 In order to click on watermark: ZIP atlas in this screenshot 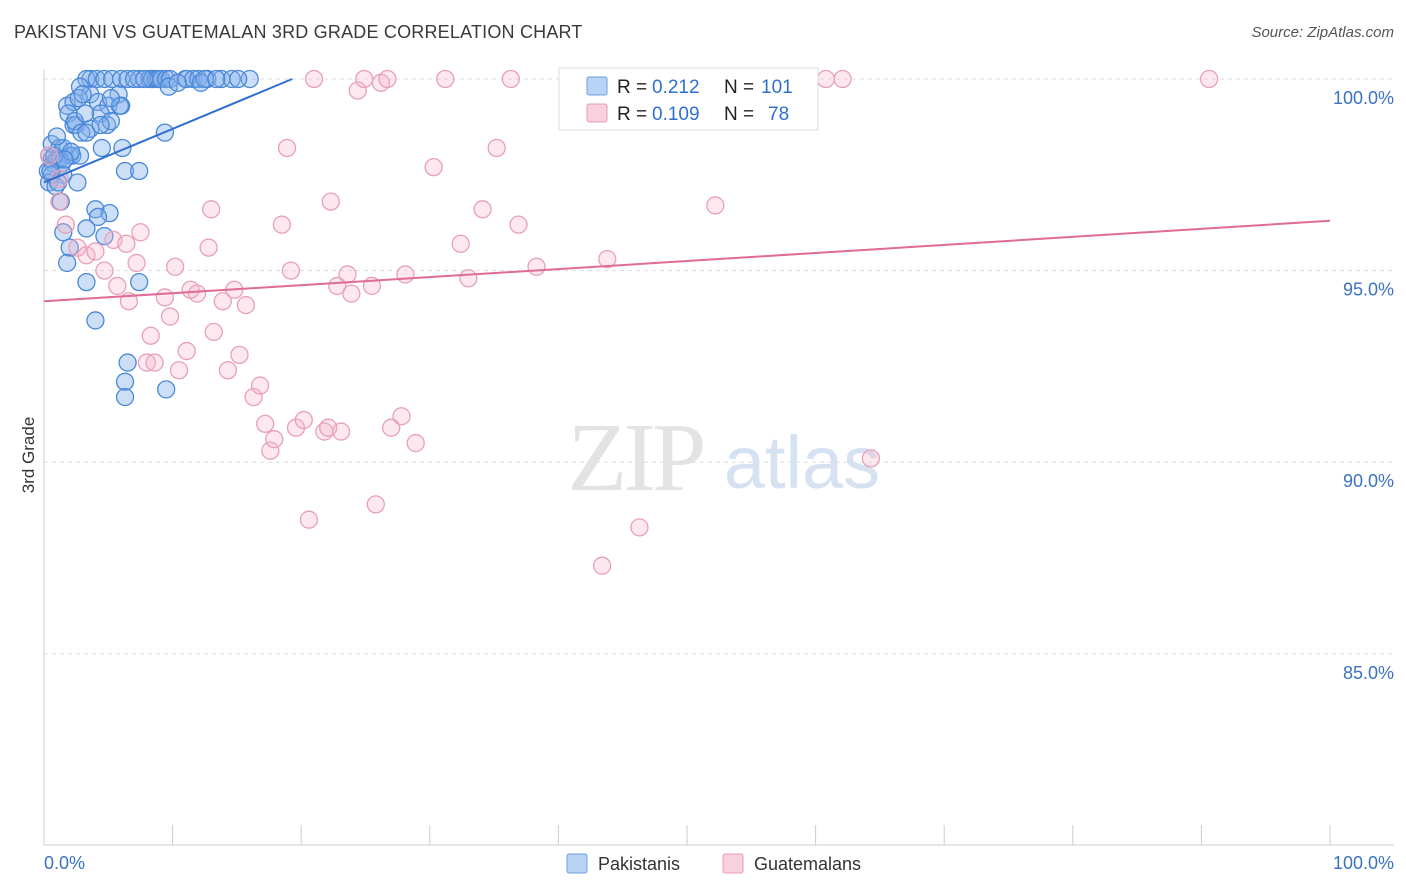, I will do `click(724, 458)`.